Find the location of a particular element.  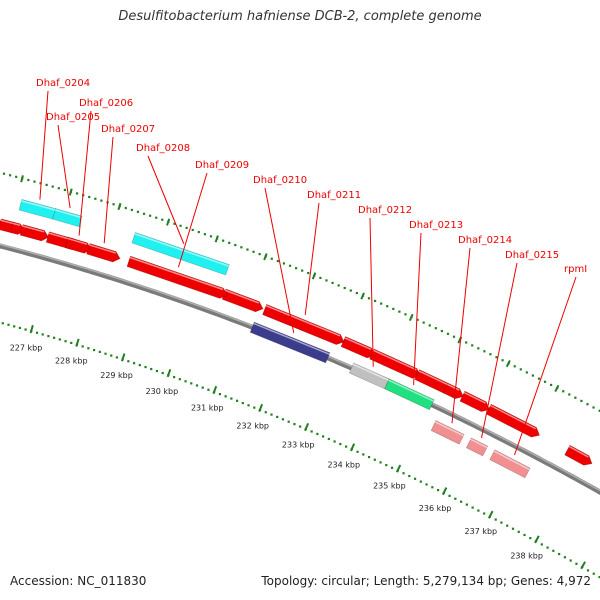

gene-feature-rpmi is located at coordinates (510, 464).